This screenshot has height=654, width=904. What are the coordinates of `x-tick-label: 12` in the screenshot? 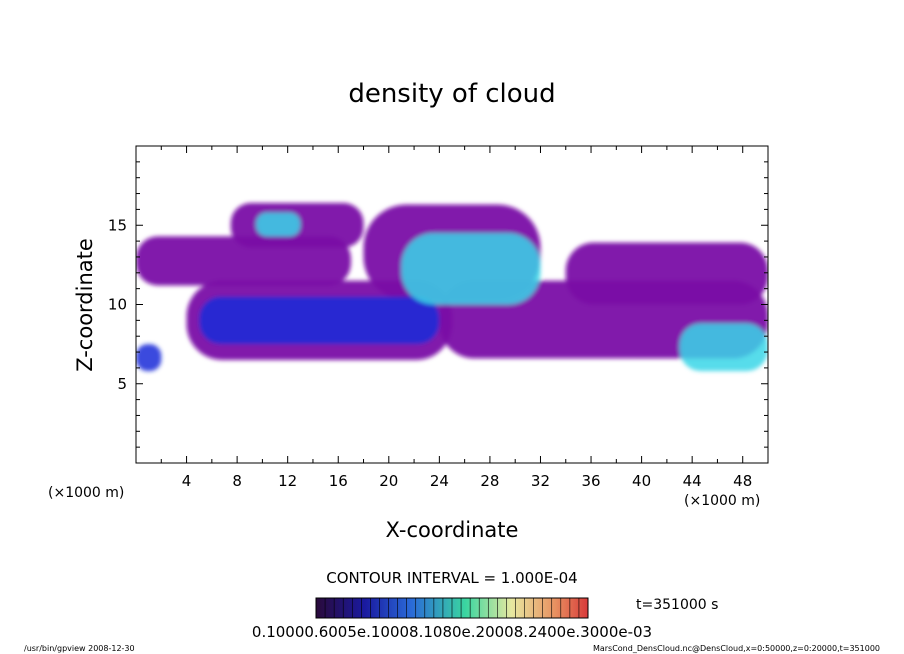 It's located at (287, 481).